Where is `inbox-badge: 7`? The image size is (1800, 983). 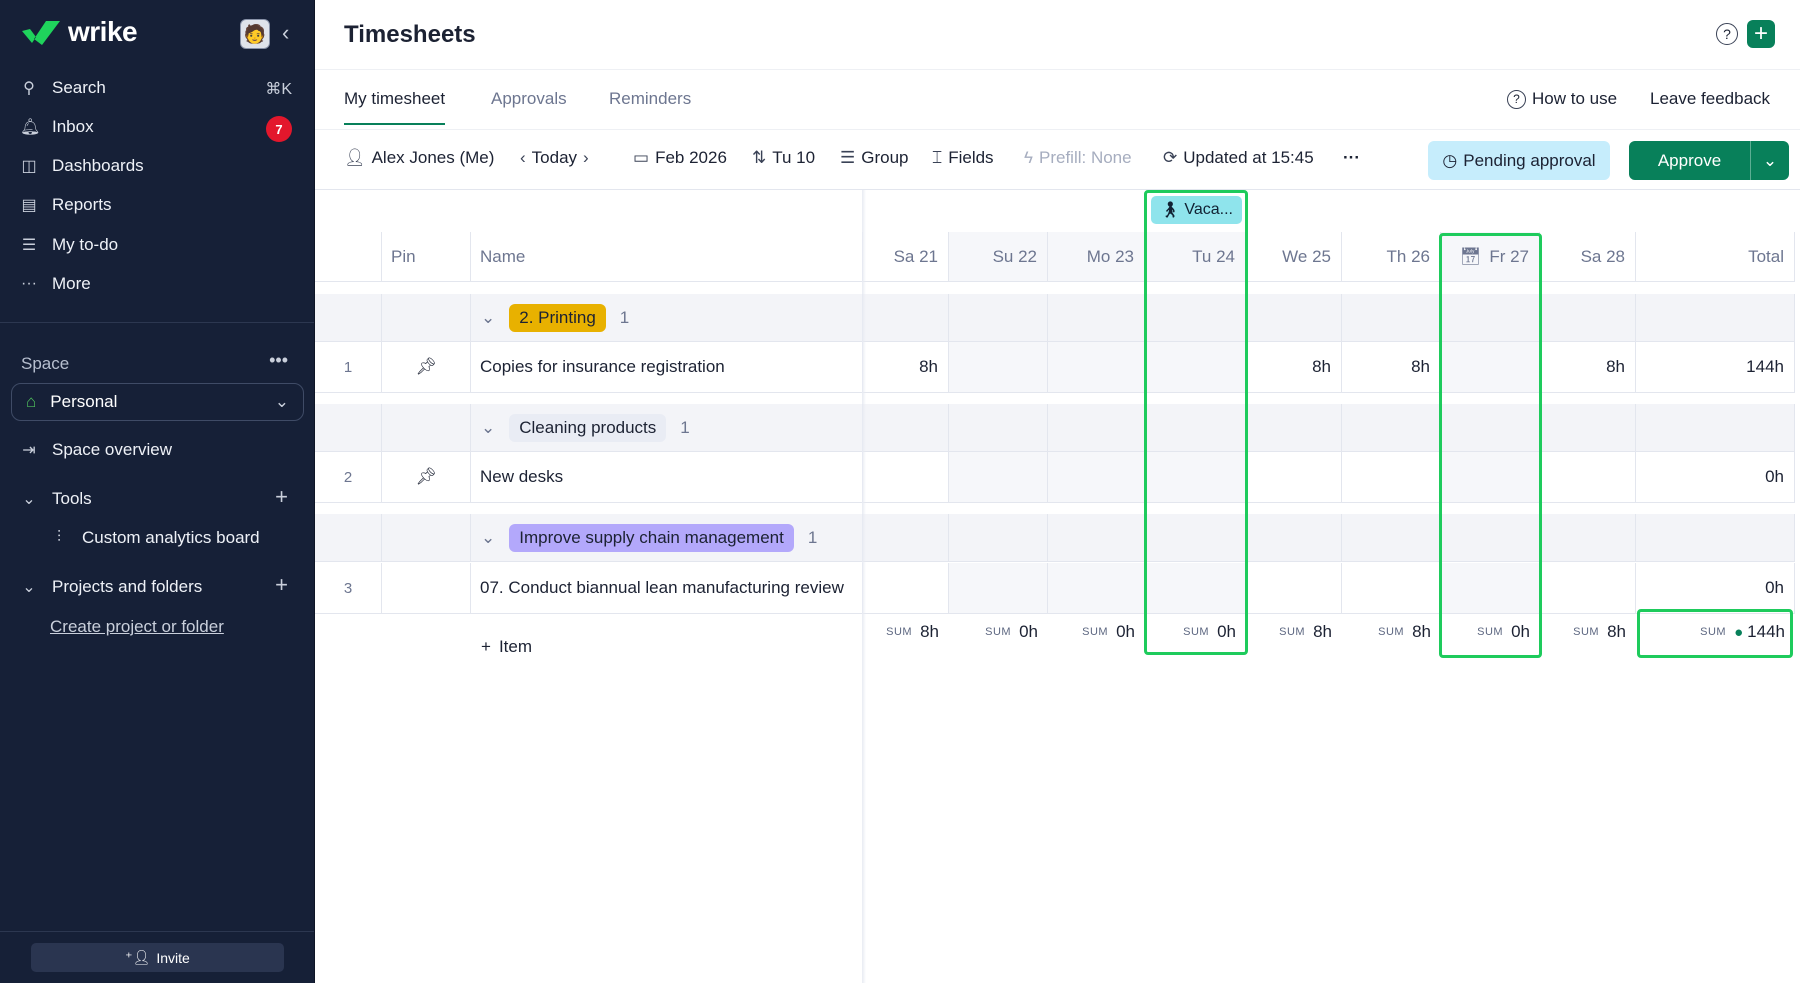 inbox-badge: 7 is located at coordinates (279, 129).